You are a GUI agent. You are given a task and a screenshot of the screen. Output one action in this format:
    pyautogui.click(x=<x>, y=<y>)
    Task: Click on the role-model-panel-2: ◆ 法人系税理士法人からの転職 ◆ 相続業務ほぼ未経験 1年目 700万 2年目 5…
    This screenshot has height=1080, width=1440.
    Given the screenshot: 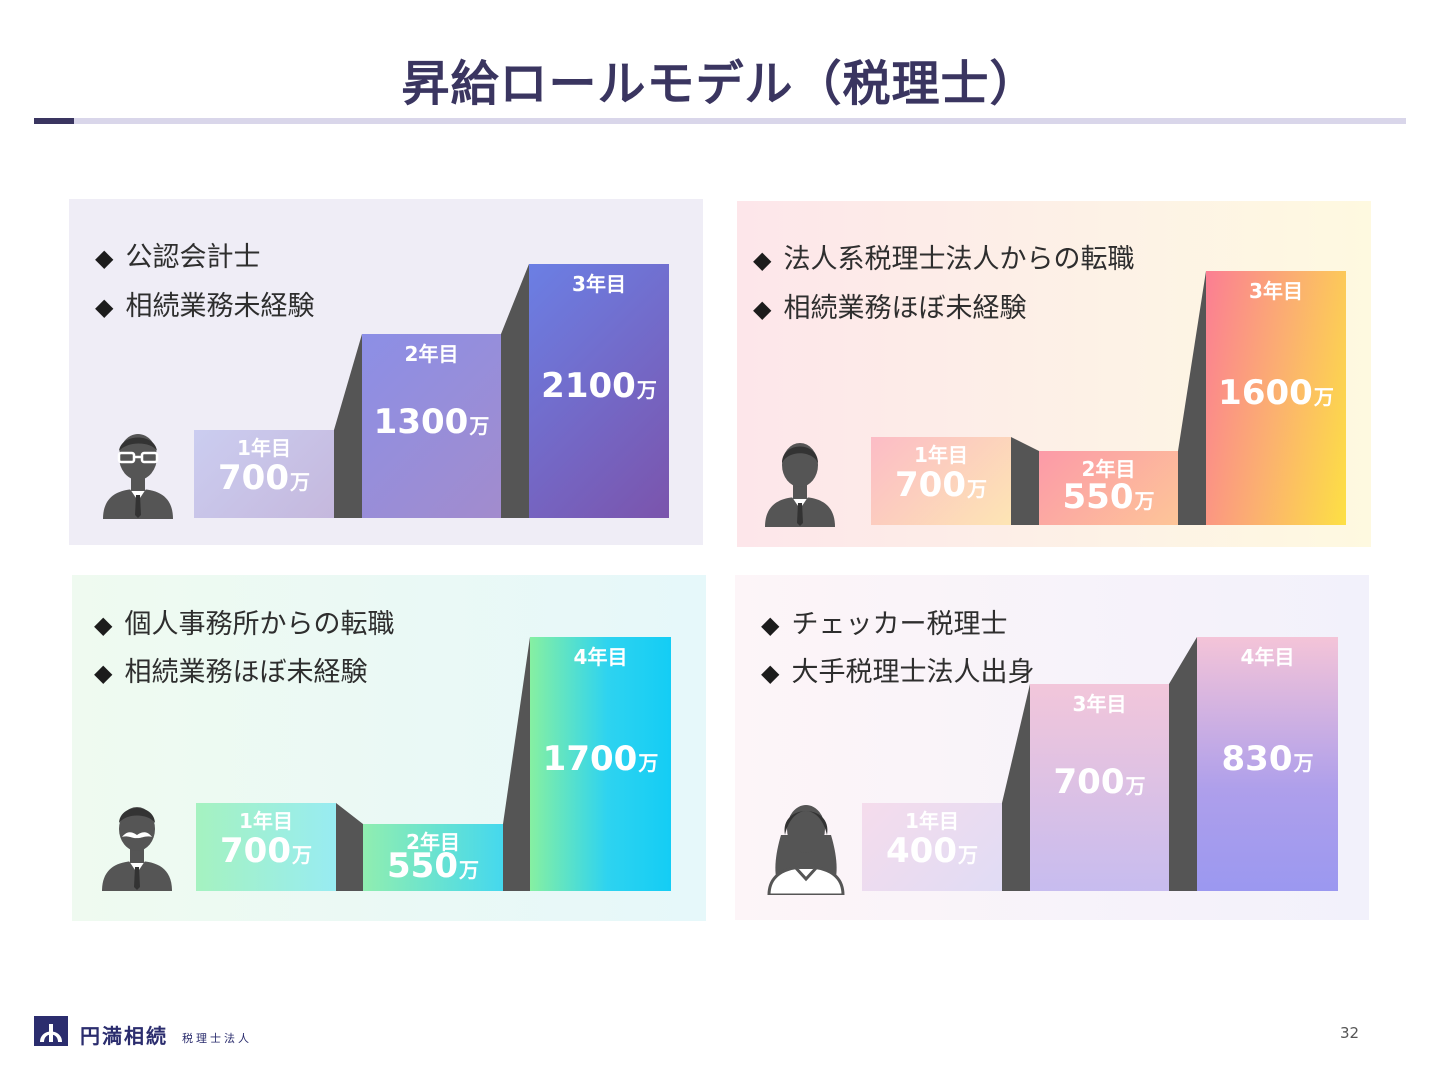 What is the action you would take?
    pyautogui.click(x=1054, y=374)
    